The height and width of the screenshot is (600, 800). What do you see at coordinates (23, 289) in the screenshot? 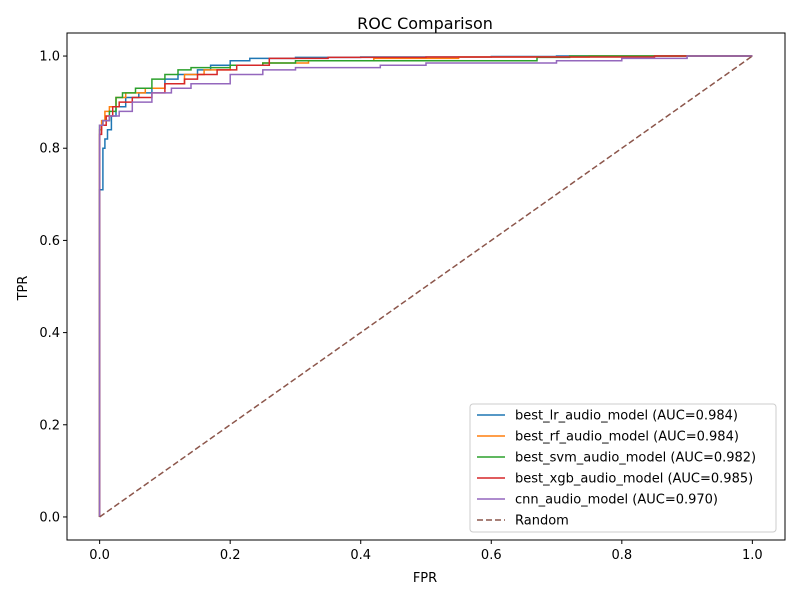
I see `y-axis-label: TPR` at bounding box center [23, 289].